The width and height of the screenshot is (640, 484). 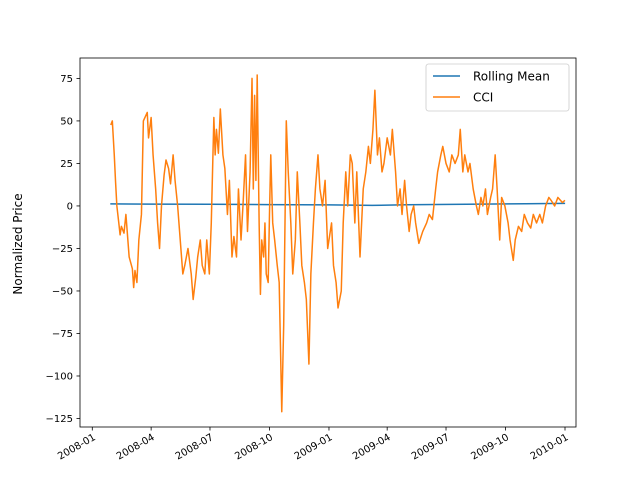 I want to click on x-tick-label: 2008-10, so click(x=254, y=447).